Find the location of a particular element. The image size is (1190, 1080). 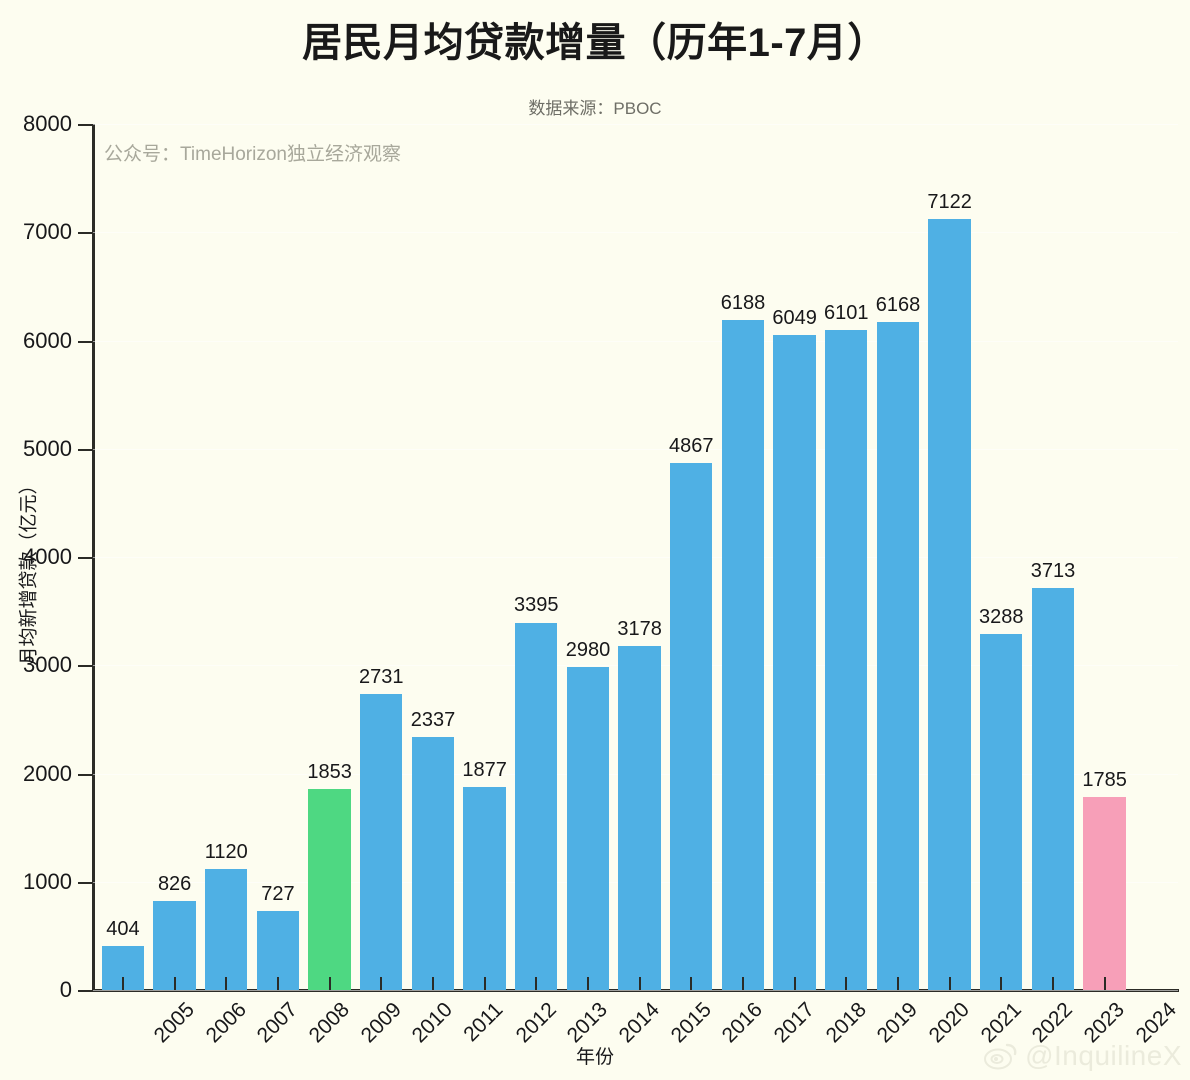

bar-2007 is located at coordinates (226, 929).